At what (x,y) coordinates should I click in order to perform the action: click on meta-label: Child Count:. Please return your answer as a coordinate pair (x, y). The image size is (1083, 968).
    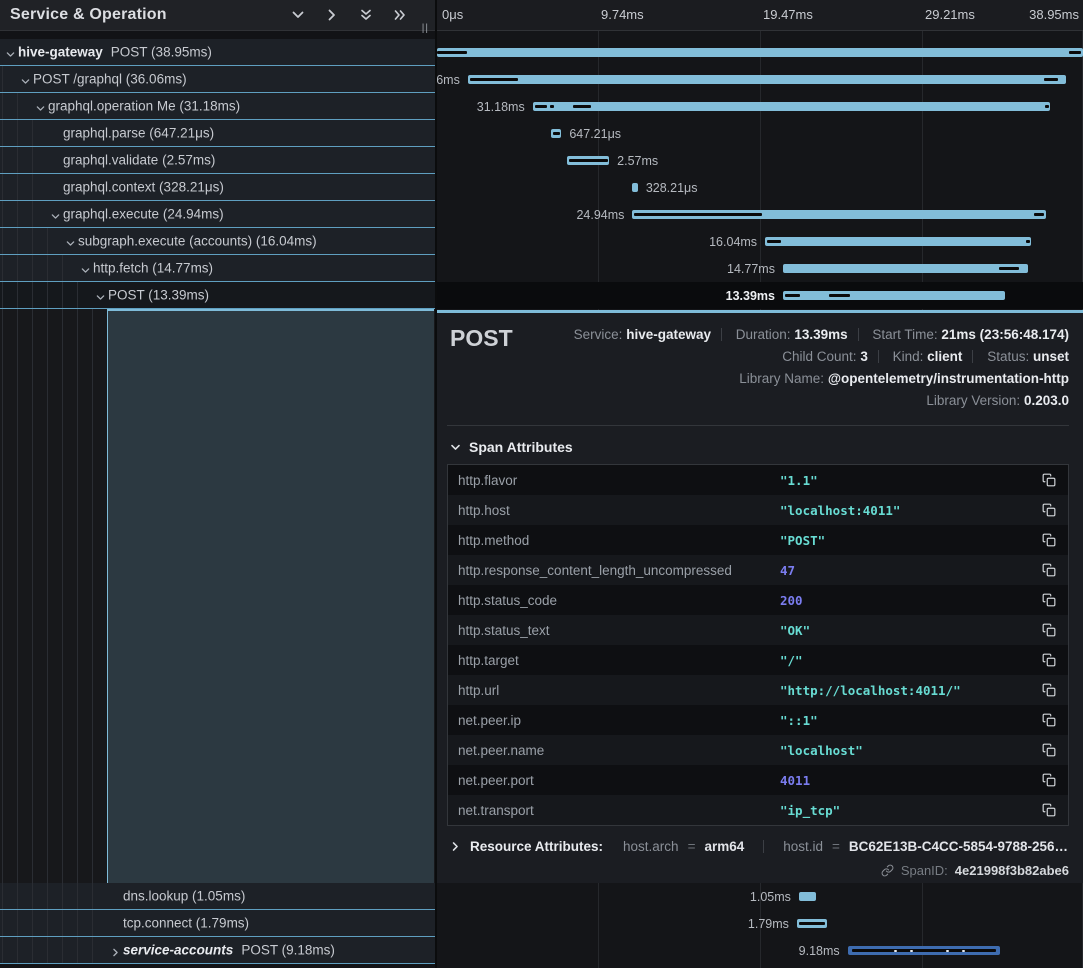
    Looking at the image, I should click on (819, 356).